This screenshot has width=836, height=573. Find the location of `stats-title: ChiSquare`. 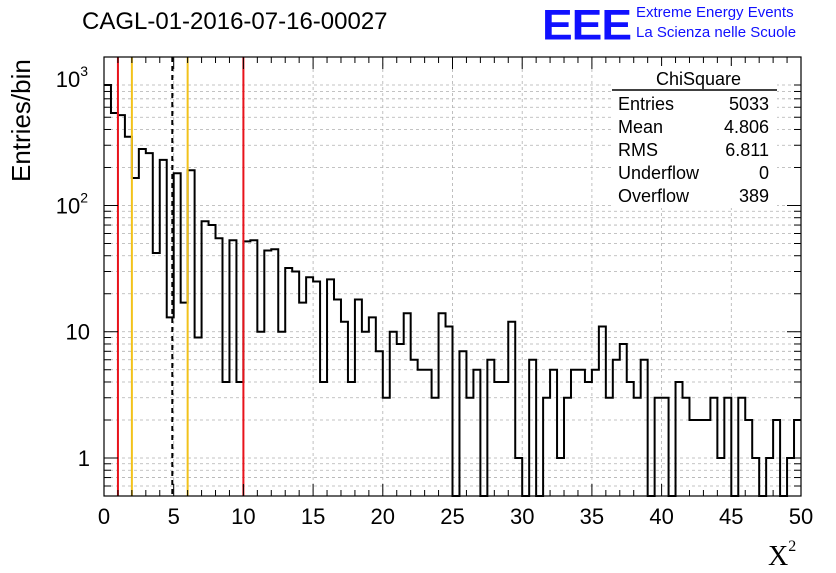

stats-title: ChiSquare is located at coordinates (698, 79).